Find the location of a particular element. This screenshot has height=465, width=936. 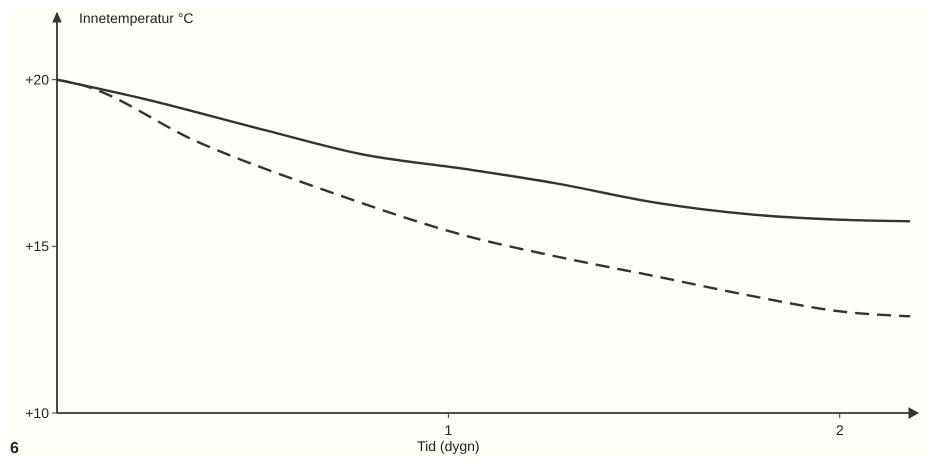

y-tick-label: +10 is located at coordinates (37, 412).